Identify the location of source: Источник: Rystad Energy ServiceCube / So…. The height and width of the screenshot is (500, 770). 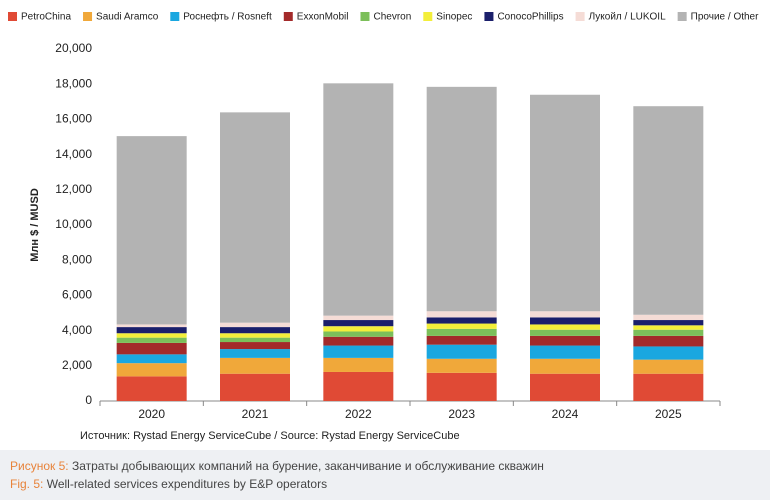
(270, 436).